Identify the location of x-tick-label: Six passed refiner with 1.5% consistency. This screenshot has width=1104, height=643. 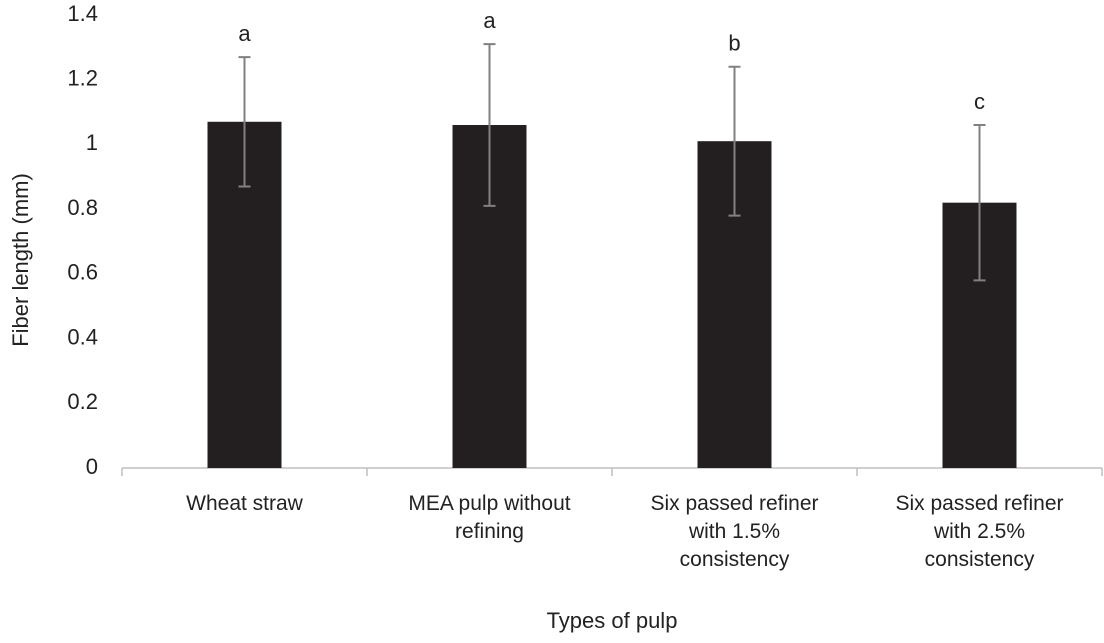
(734, 531).